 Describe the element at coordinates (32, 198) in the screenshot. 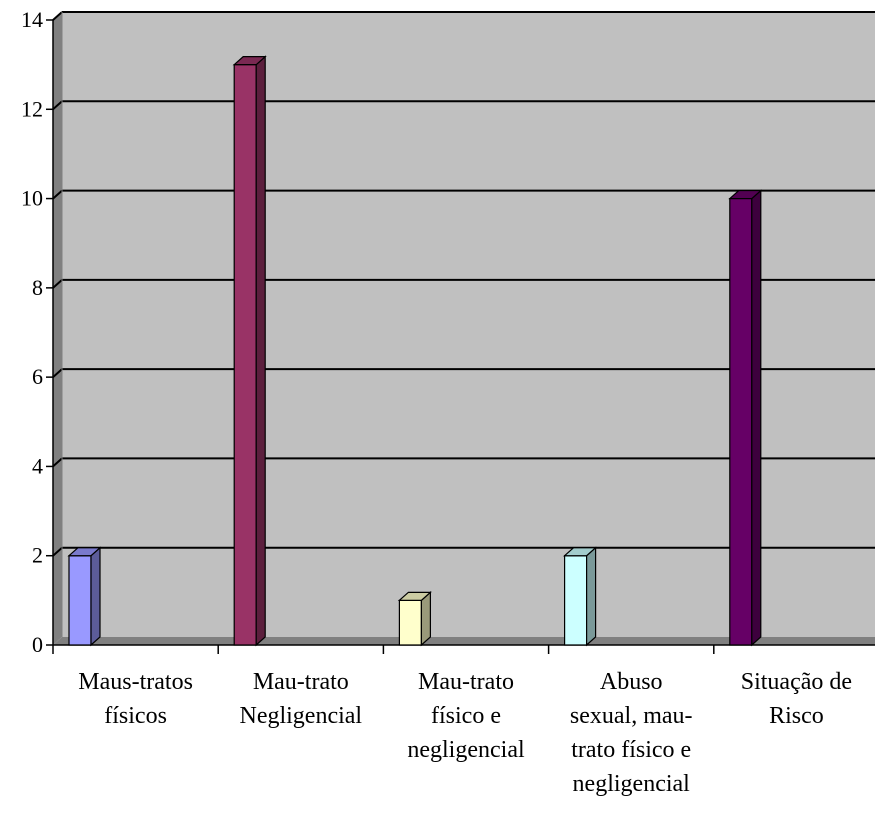

I see `y-tick-label: 10` at that location.